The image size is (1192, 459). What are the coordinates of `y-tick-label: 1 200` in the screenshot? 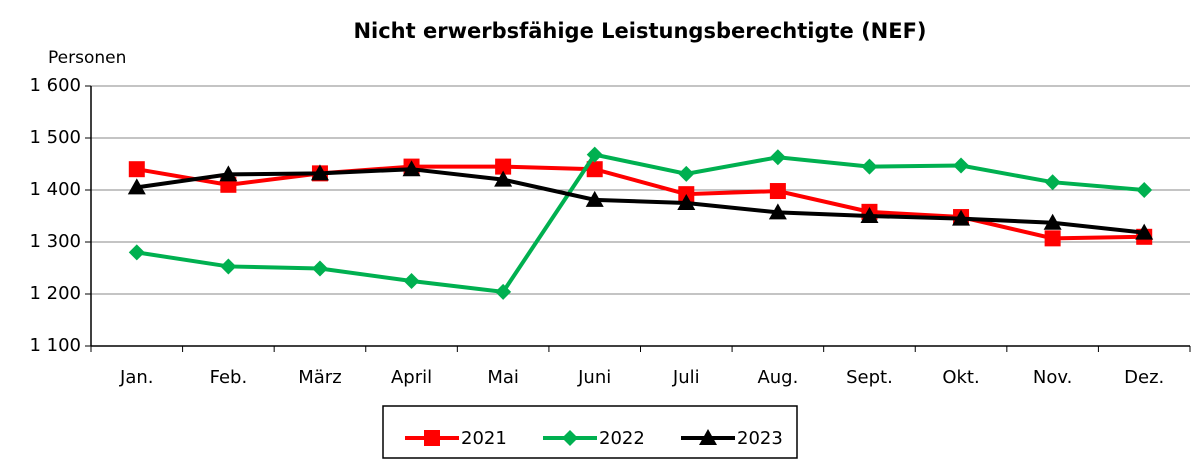 It's located at (55, 293).